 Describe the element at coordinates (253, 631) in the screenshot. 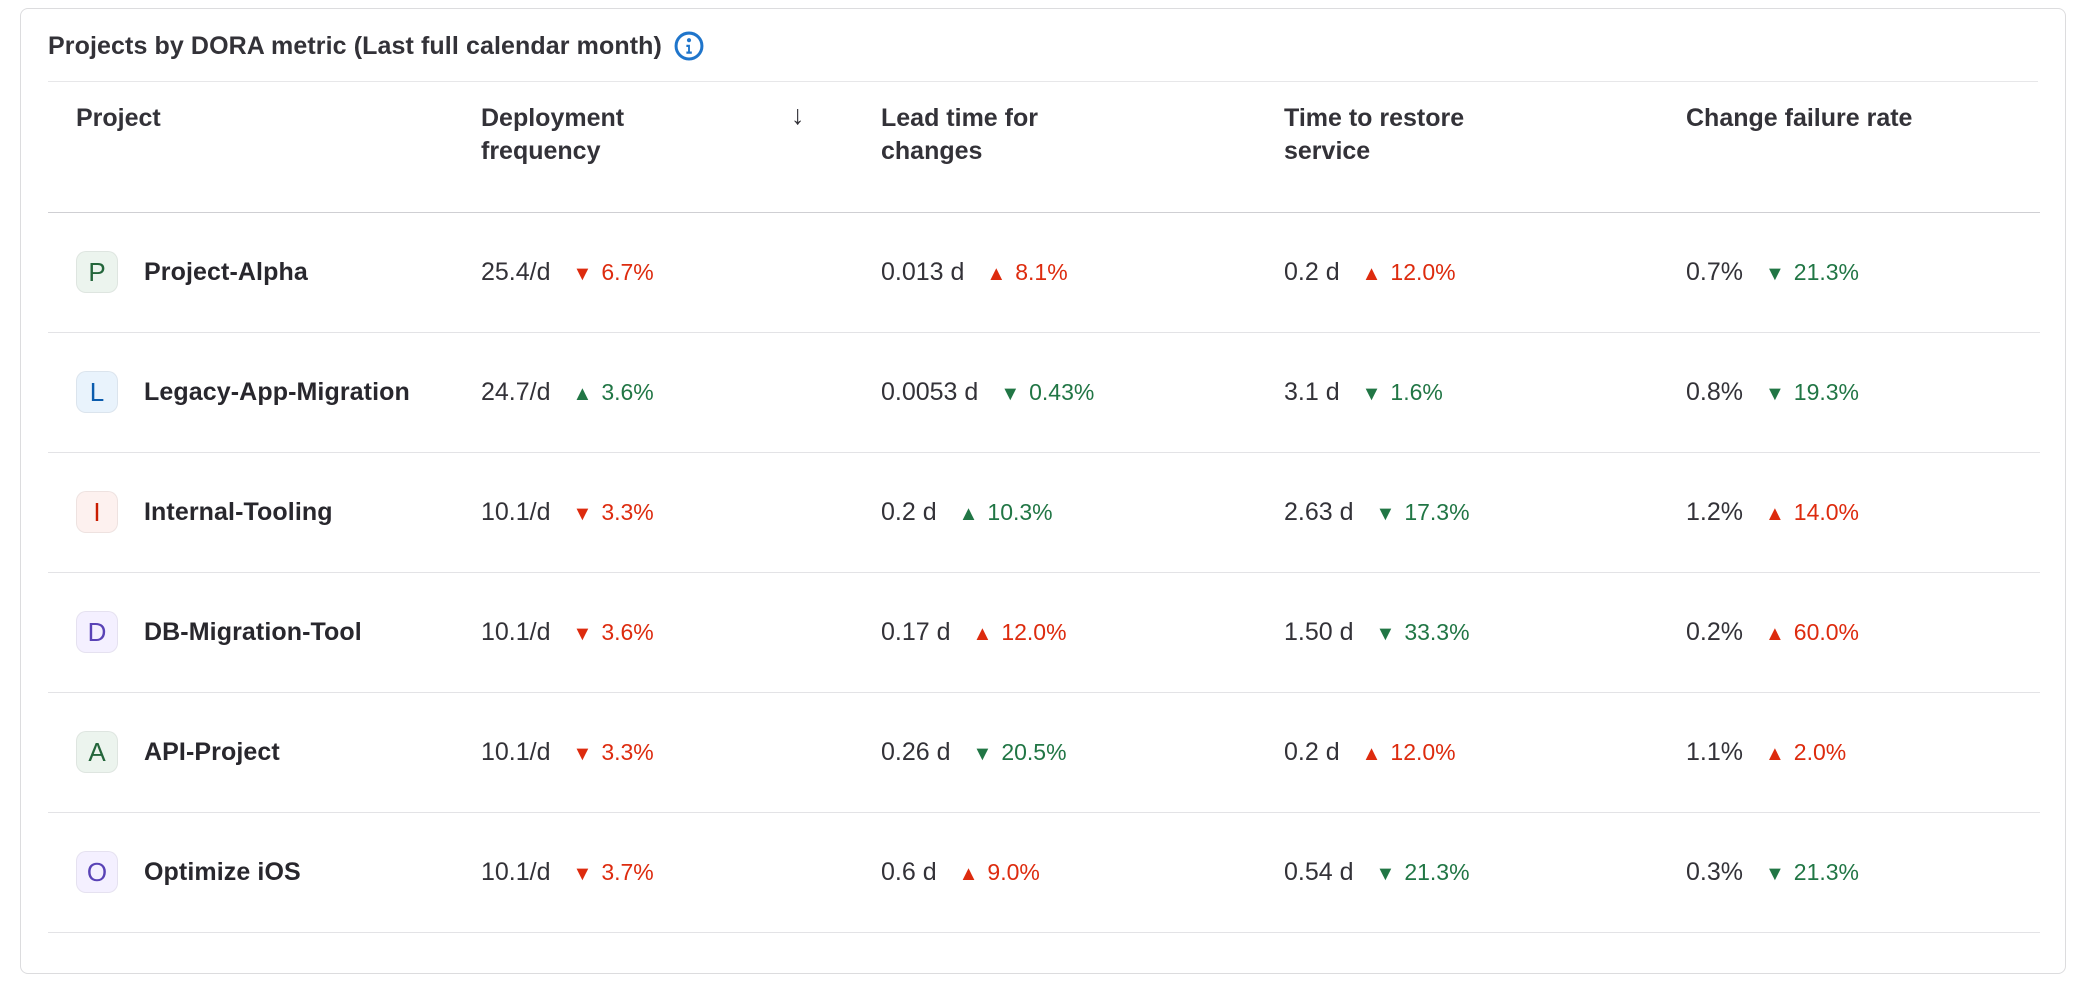

I see `project-name: DB-Migration-Tool` at that location.